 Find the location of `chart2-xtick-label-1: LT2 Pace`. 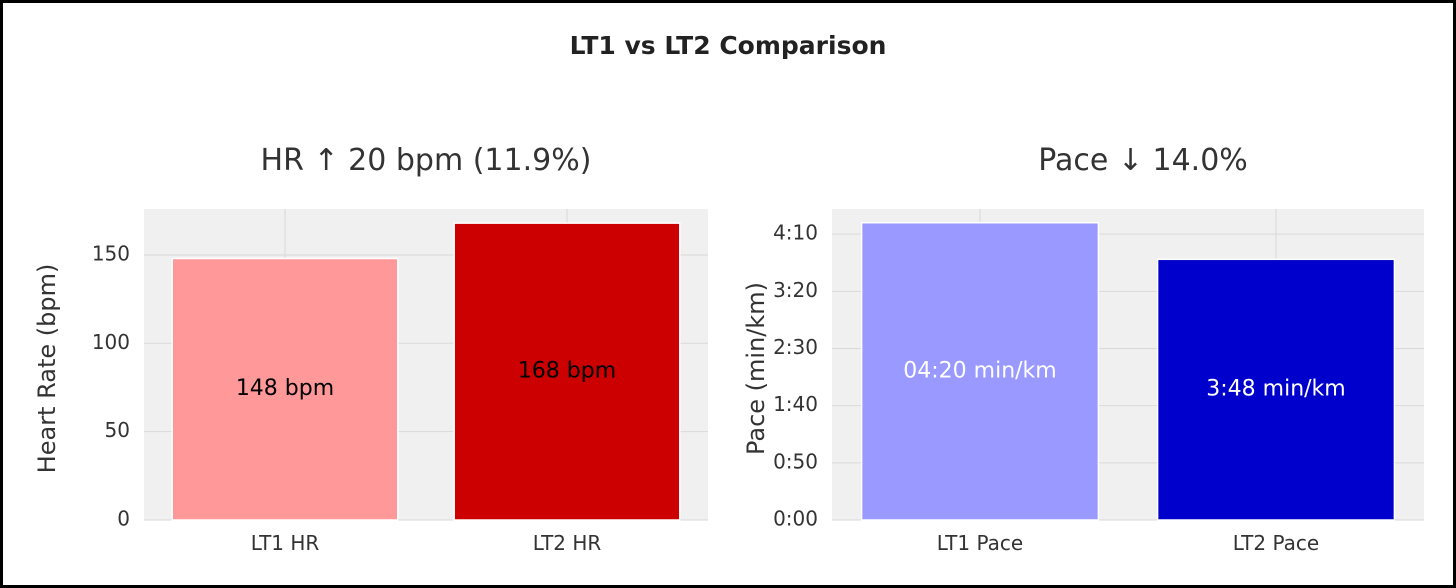

chart2-xtick-label-1: LT2 Pace is located at coordinates (1276, 543).